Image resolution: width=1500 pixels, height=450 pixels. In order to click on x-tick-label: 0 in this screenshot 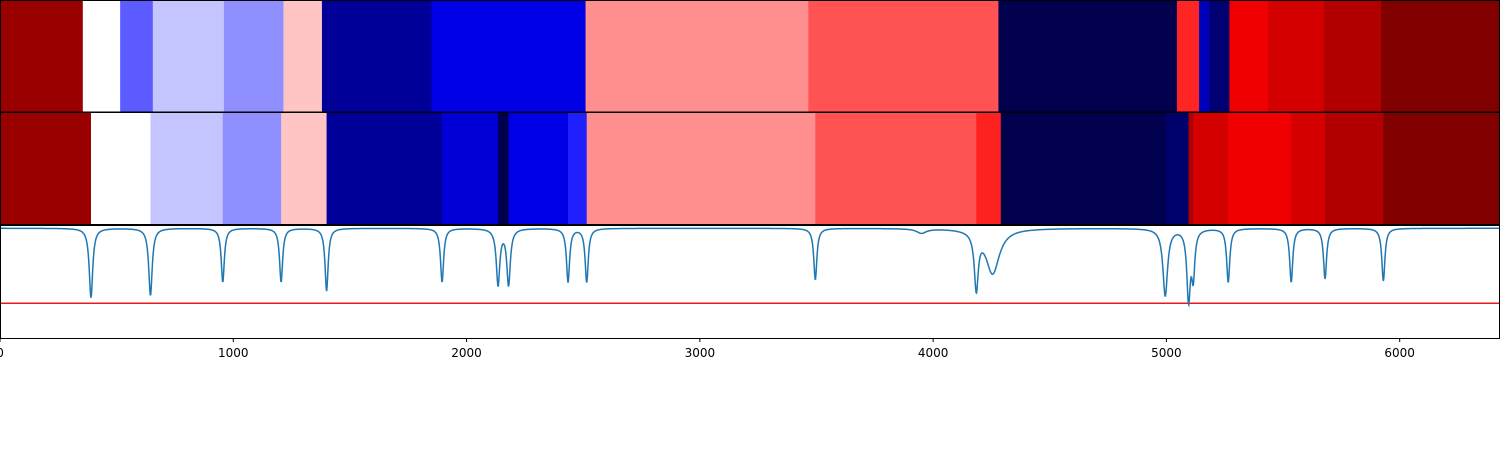, I will do `click(2, 353)`.